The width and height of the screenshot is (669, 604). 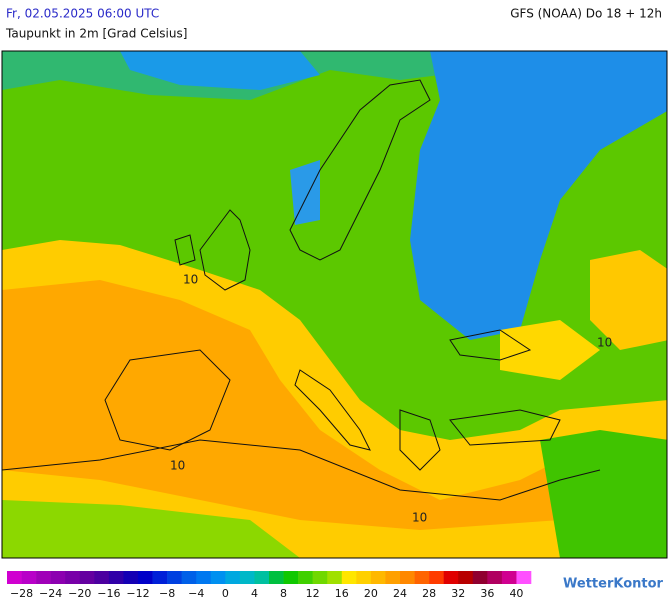 What do you see at coordinates (196, 593) in the screenshot?
I see `colorbar-label: −4` at bounding box center [196, 593].